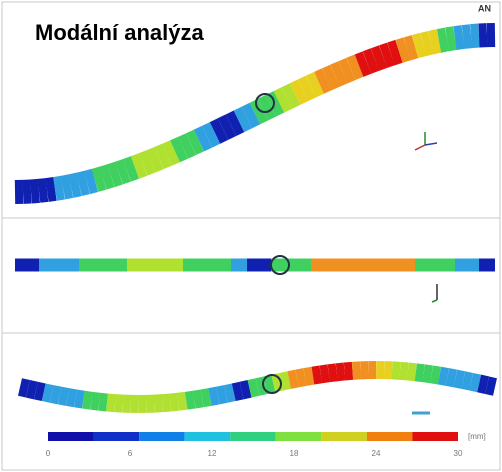  What do you see at coordinates (376, 453) in the screenshot?
I see `legend-tick-label: 24` at bounding box center [376, 453].